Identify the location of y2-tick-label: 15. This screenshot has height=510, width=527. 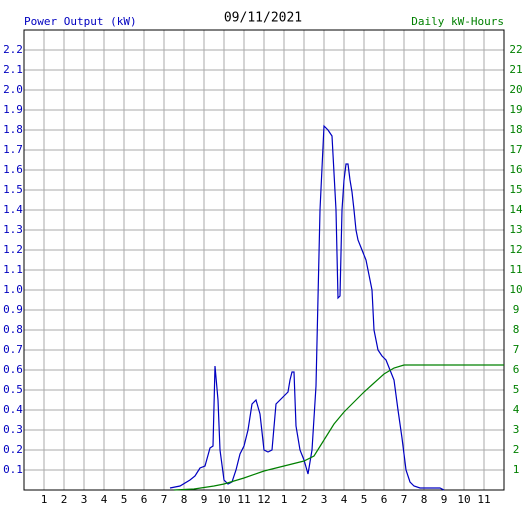
(515, 189).